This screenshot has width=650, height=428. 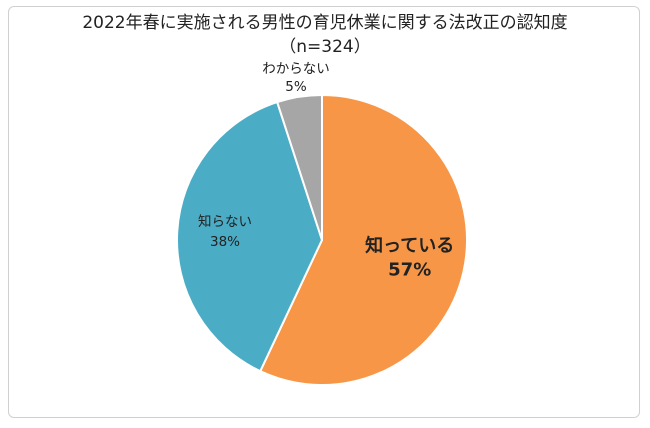 What do you see at coordinates (409, 270) in the screenshot?
I see `slice-value-label-1: 57%` at bounding box center [409, 270].